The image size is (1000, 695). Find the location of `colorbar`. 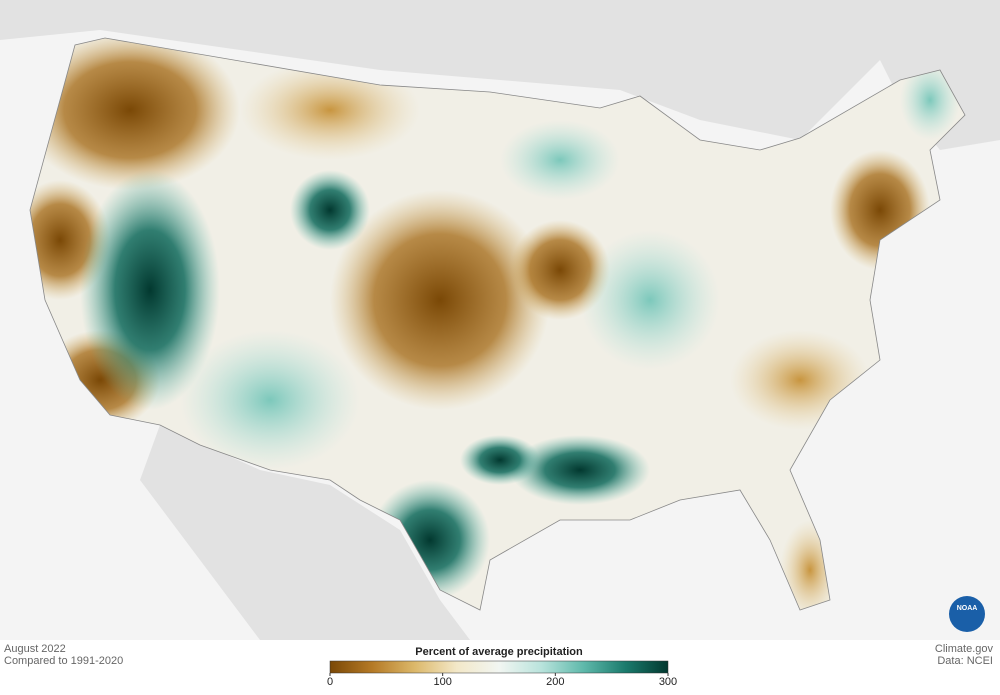

colorbar is located at coordinates (499, 667).